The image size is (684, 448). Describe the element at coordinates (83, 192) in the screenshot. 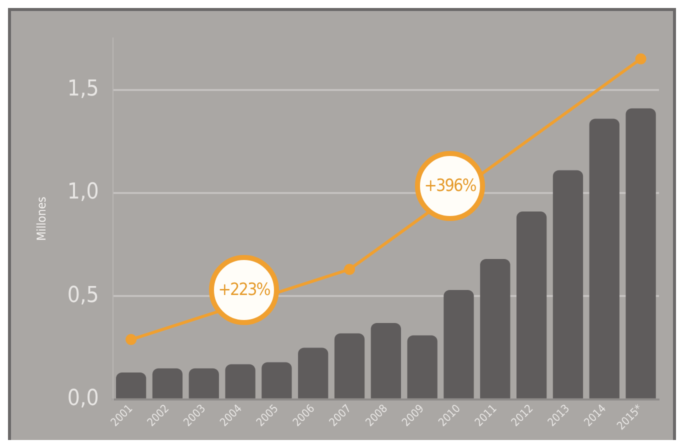

I see `y-tick-label: 1,0` at that location.